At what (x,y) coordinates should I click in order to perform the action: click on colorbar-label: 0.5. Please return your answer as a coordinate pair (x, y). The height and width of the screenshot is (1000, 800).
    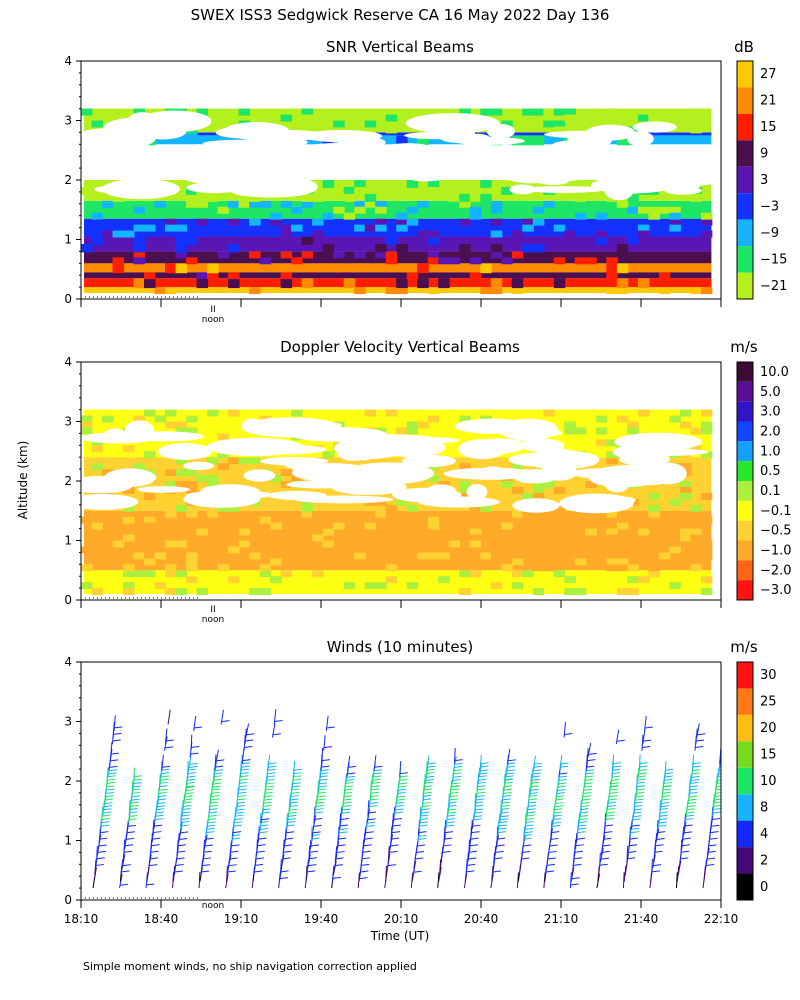
    Looking at the image, I should click on (770, 471).